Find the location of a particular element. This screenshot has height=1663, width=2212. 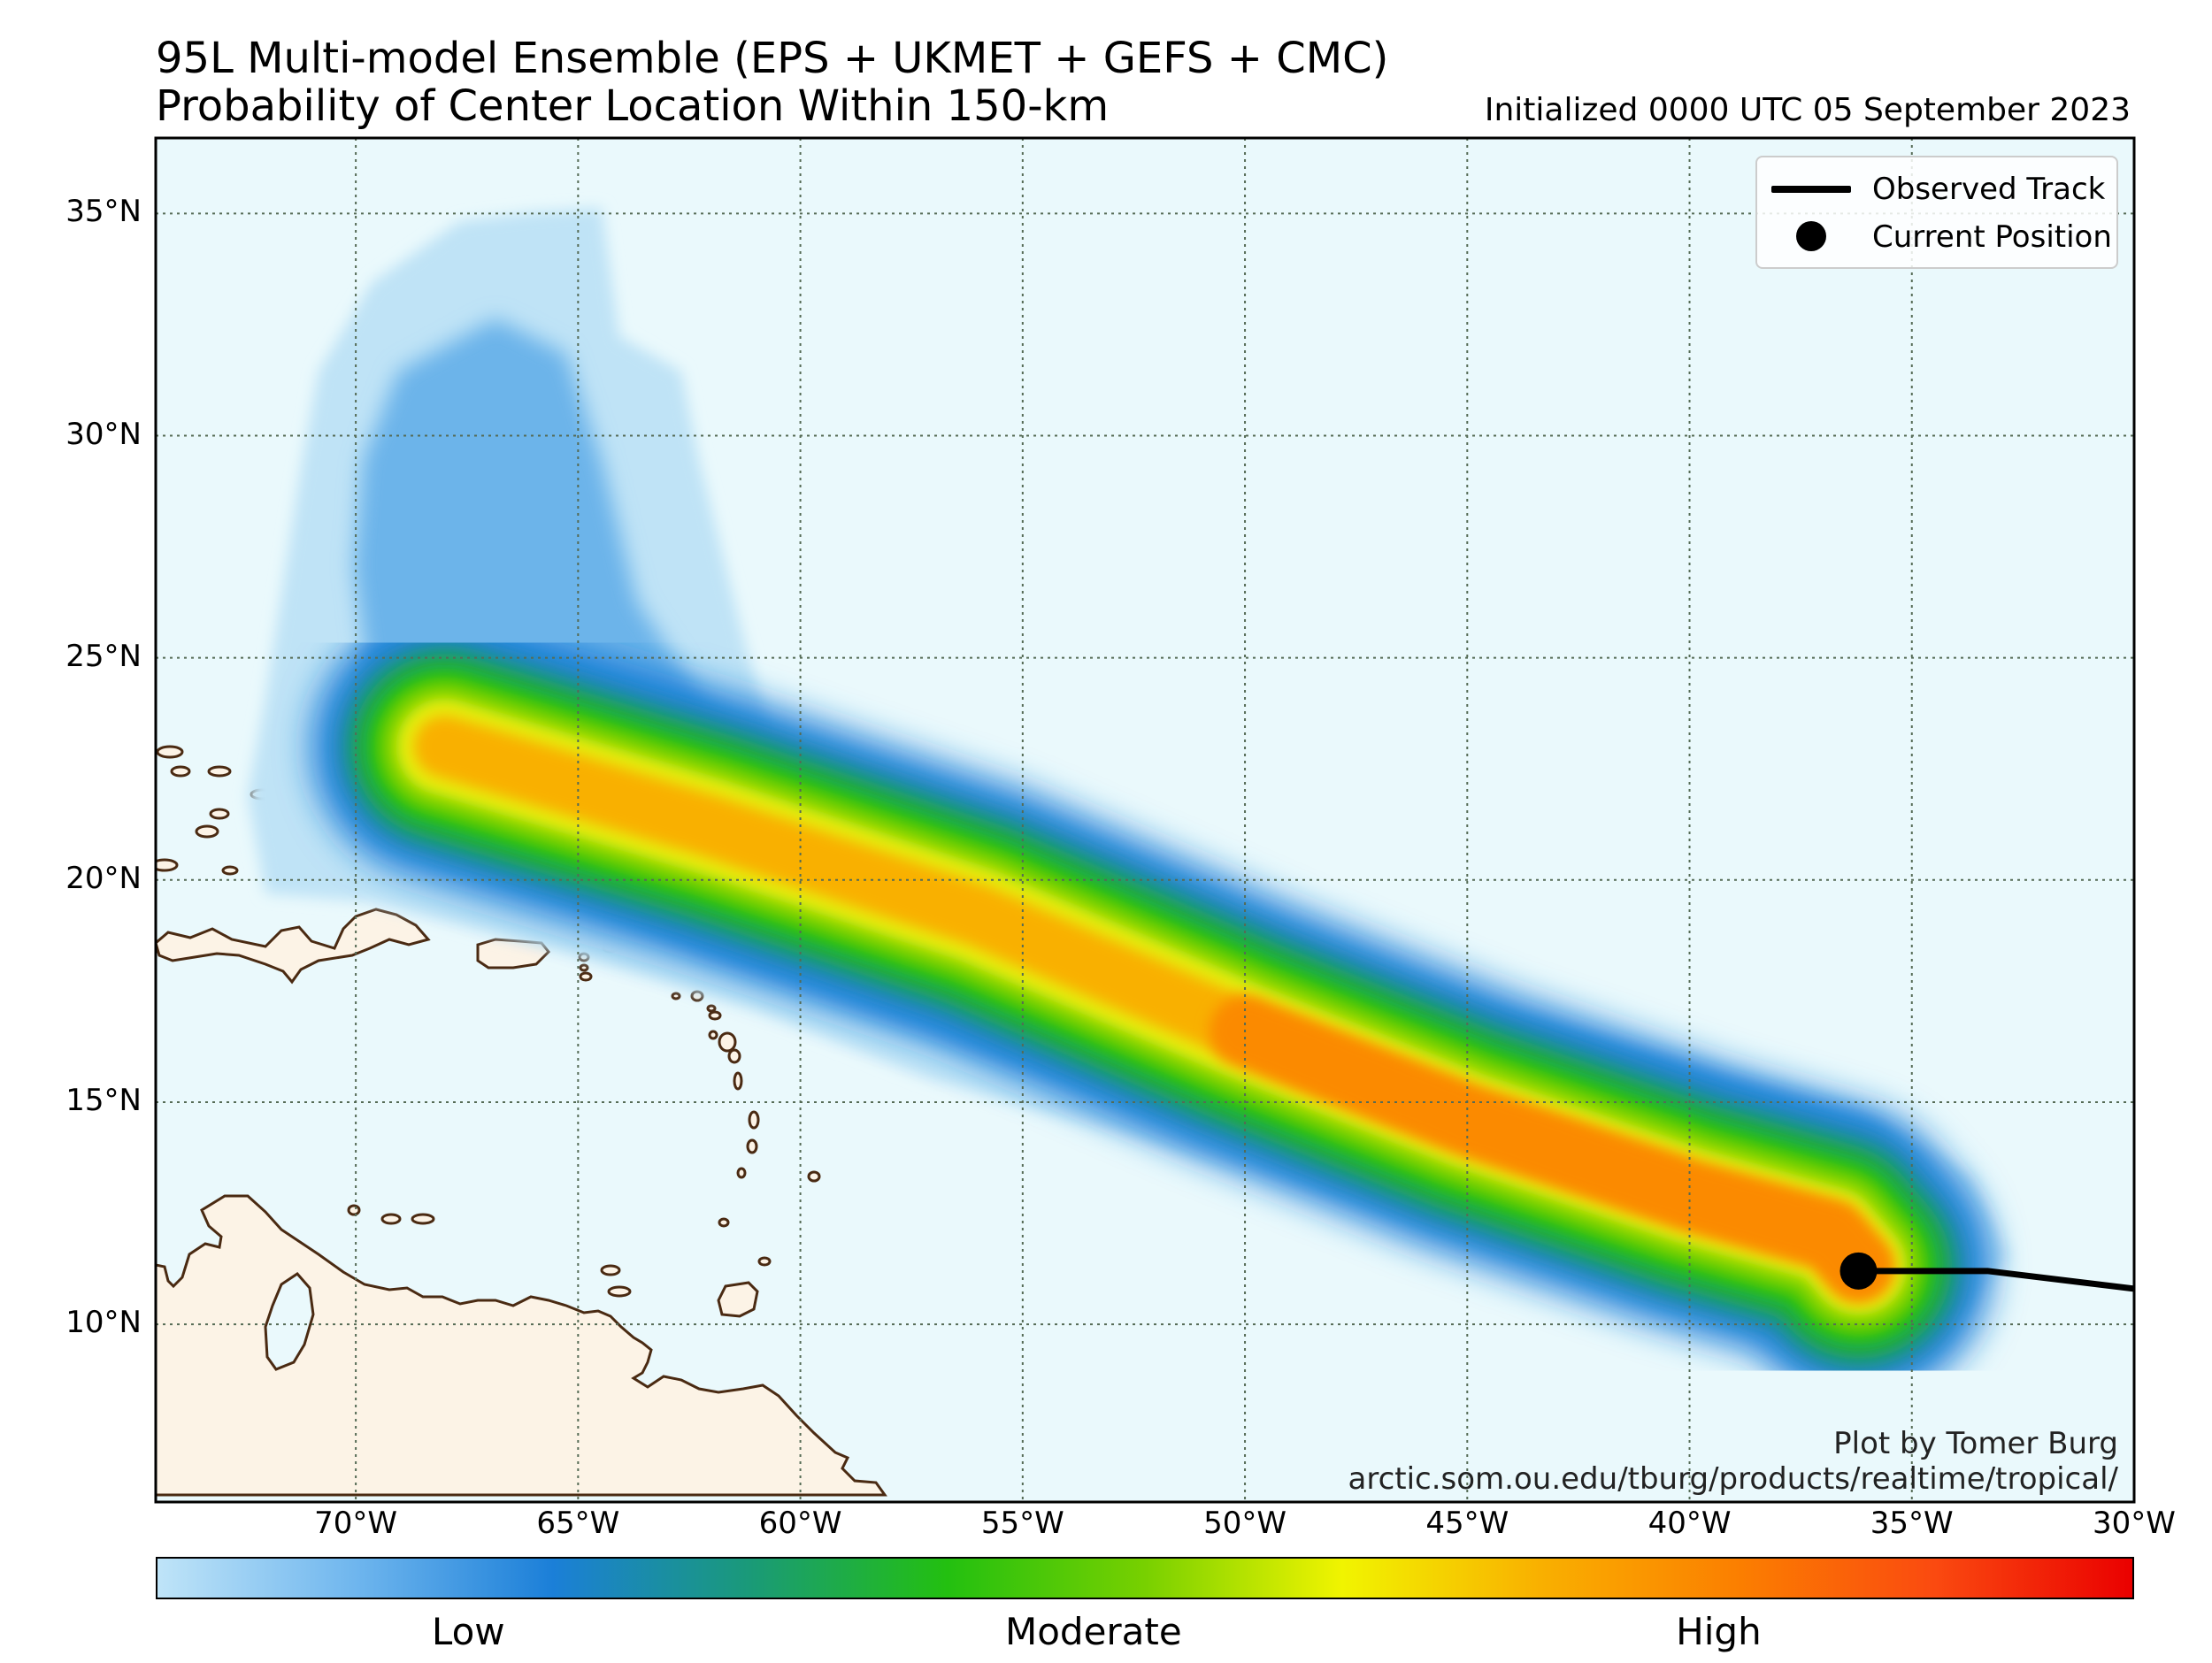

lon-label: 40°W is located at coordinates (1689, 1524).